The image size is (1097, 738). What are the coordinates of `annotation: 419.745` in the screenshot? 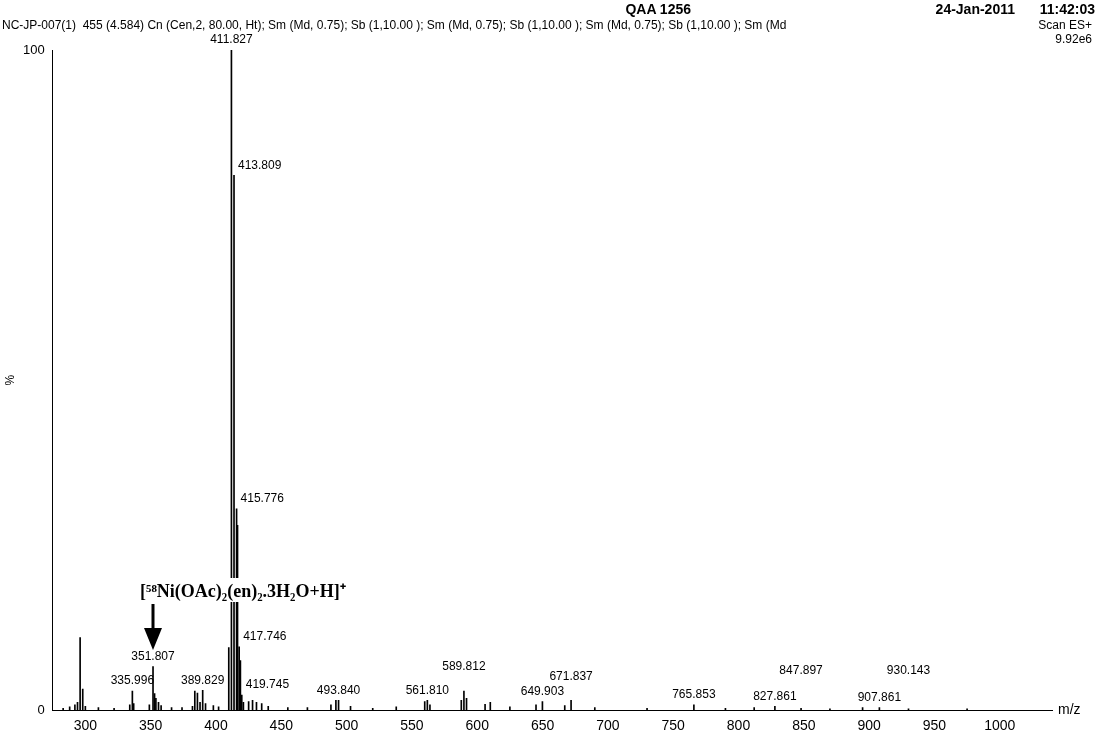 It's located at (267, 684).